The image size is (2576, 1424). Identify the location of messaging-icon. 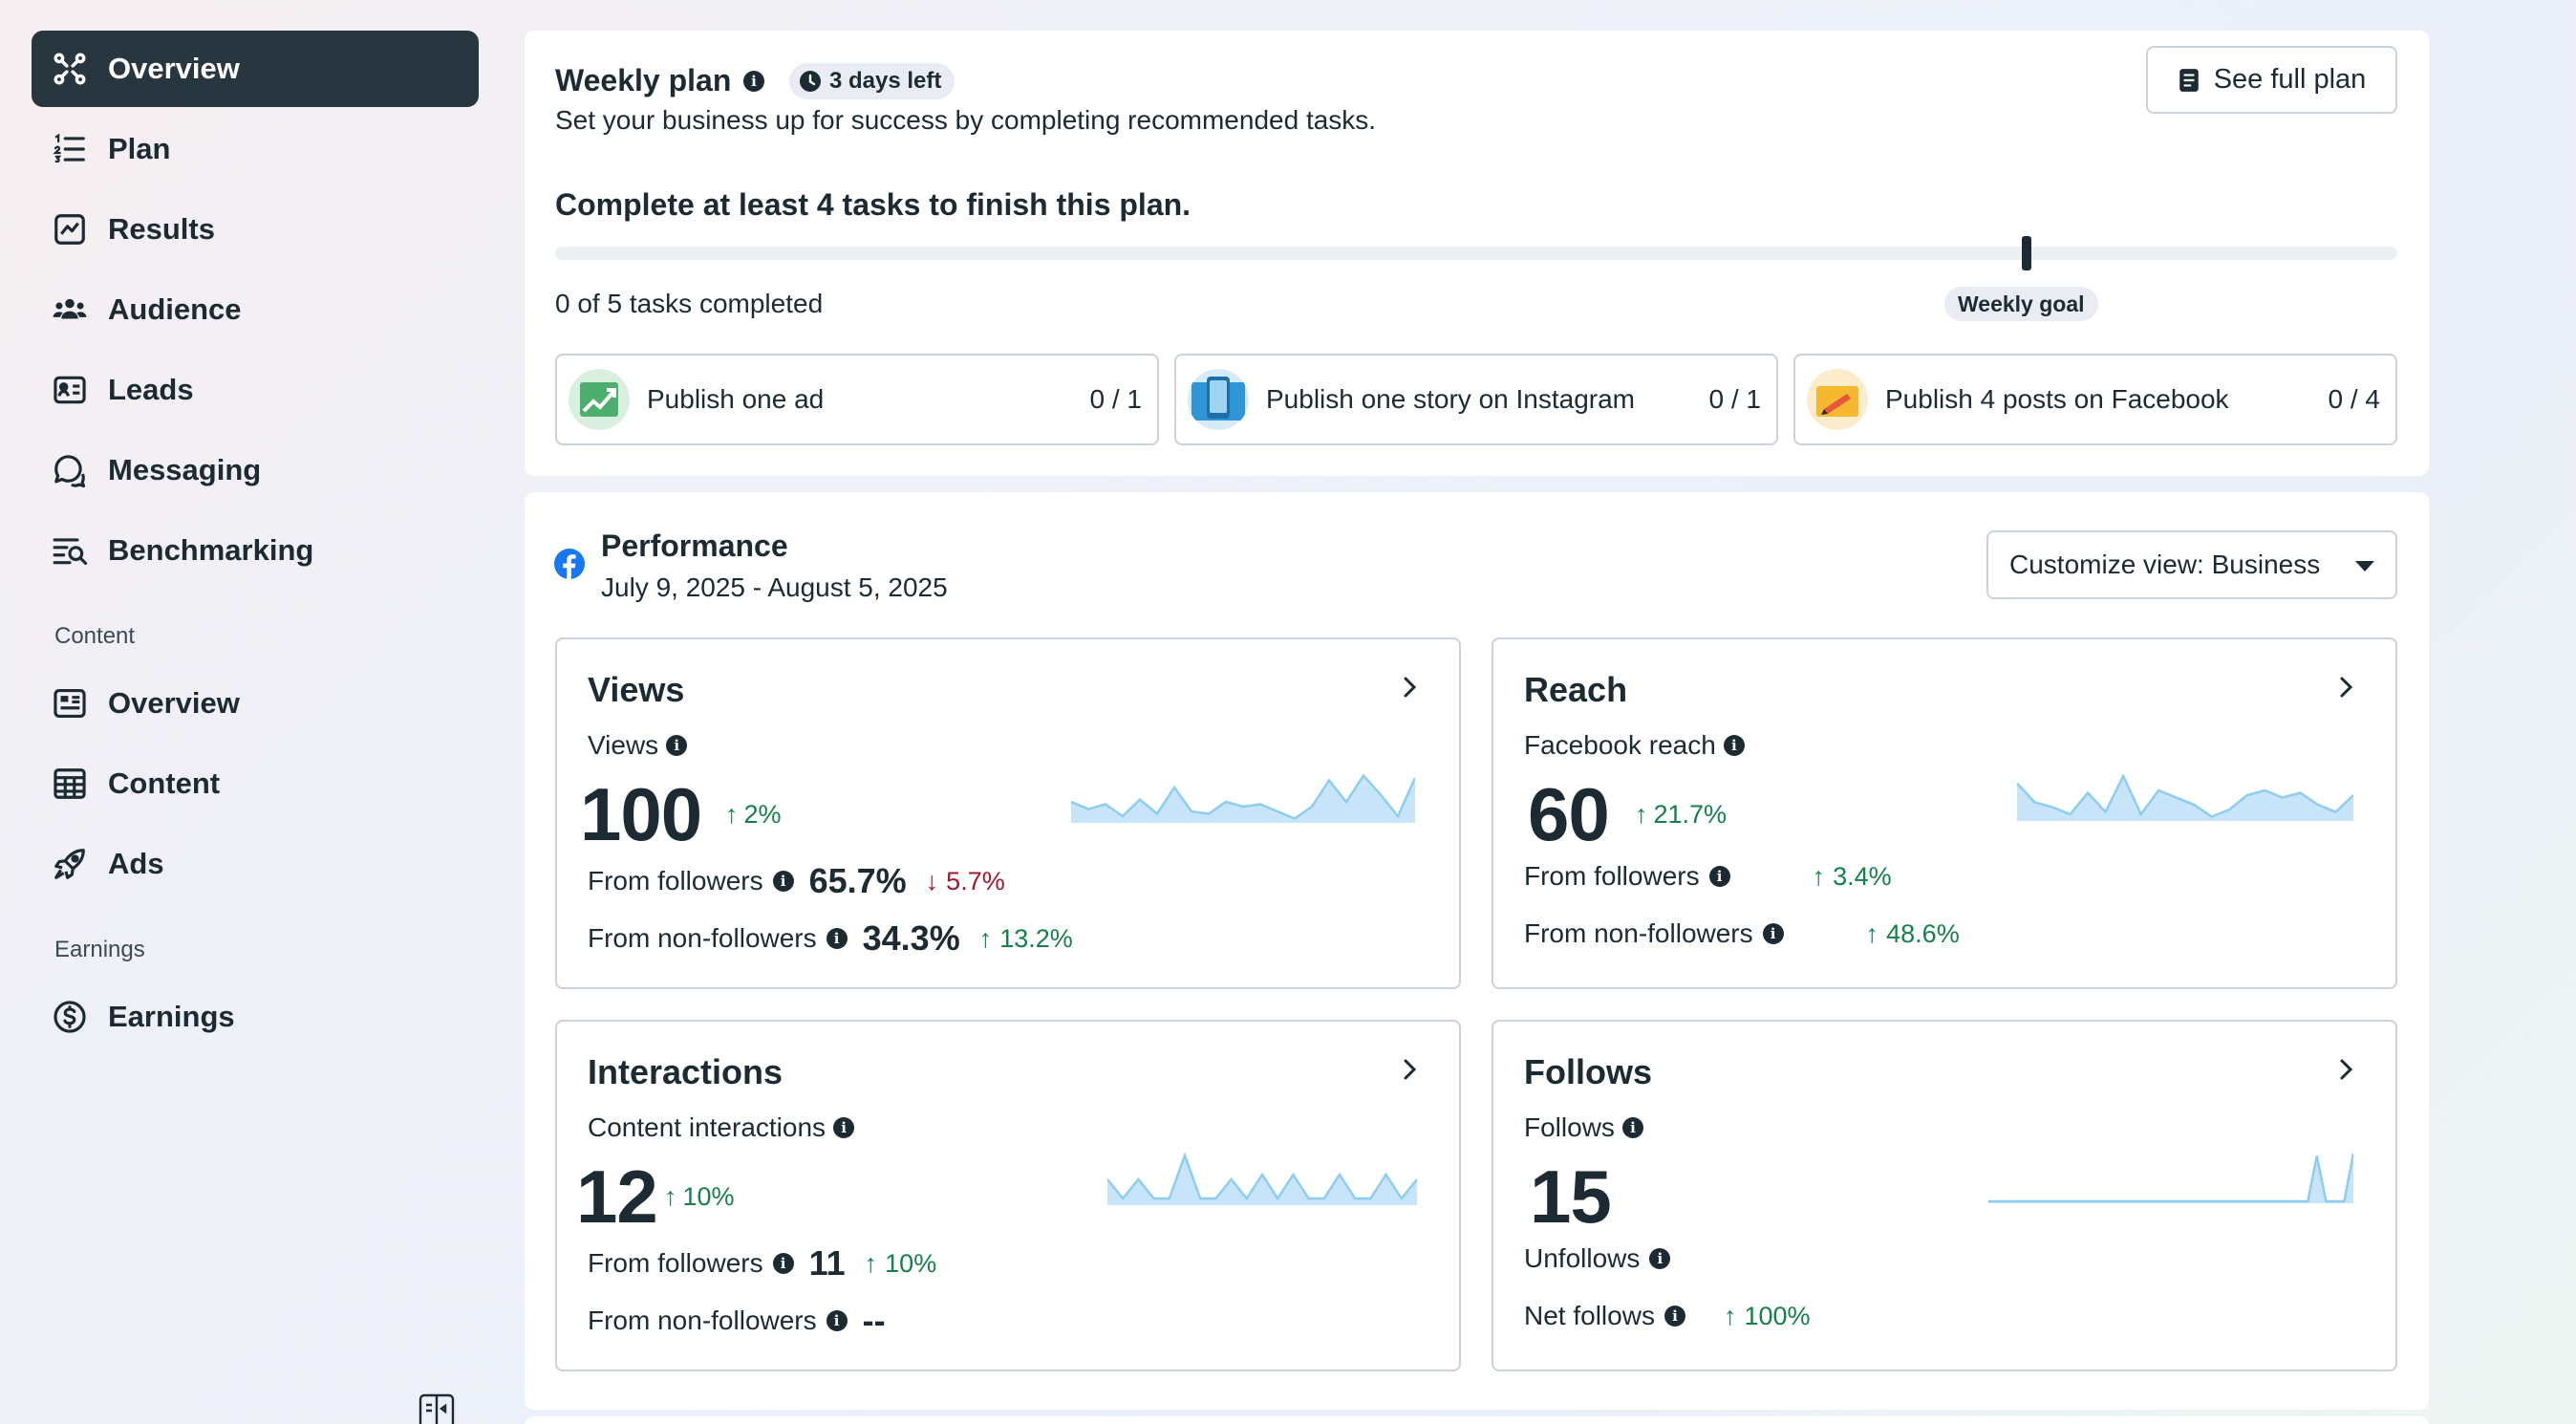
(70, 470).